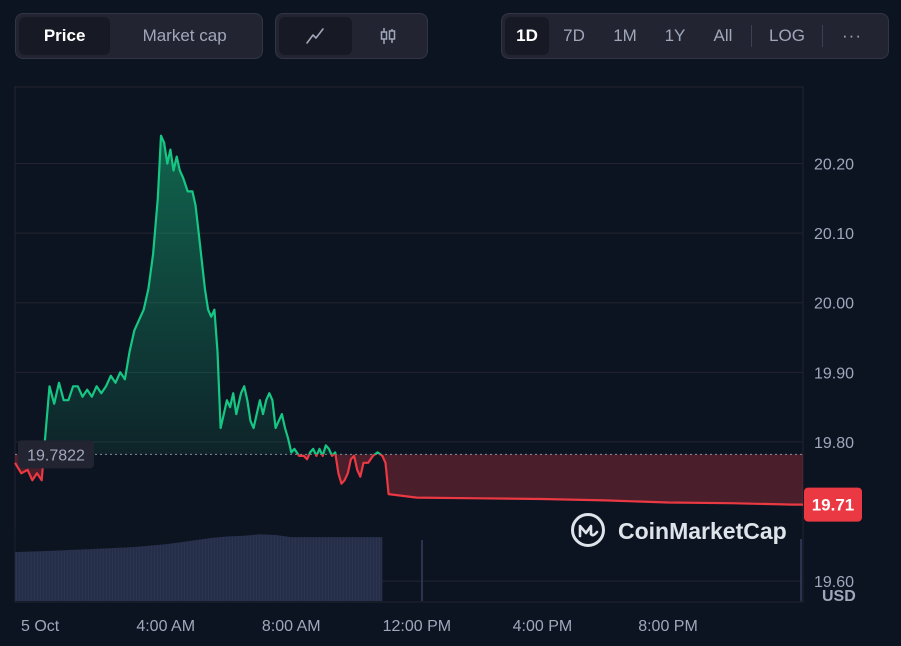 The height and width of the screenshot is (646, 901). I want to click on y-tick-label: 20.00, so click(834, 304).